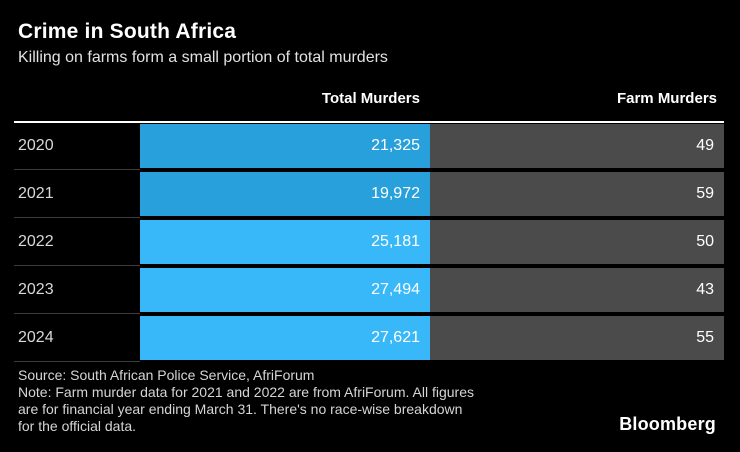 The width and height of the screenshot is (740, 452). I want to click on footer-line: for the official data., so click(77, 426).